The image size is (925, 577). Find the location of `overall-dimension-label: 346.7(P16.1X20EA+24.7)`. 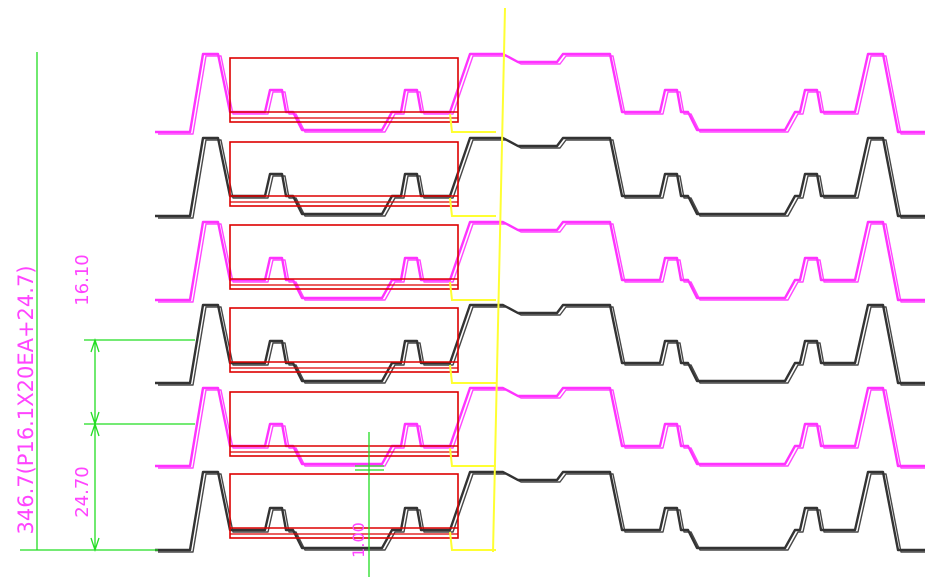

overall-dimension-label: 346.7(P16.1X20EA+24.7) is located at coordinates (26, 399).